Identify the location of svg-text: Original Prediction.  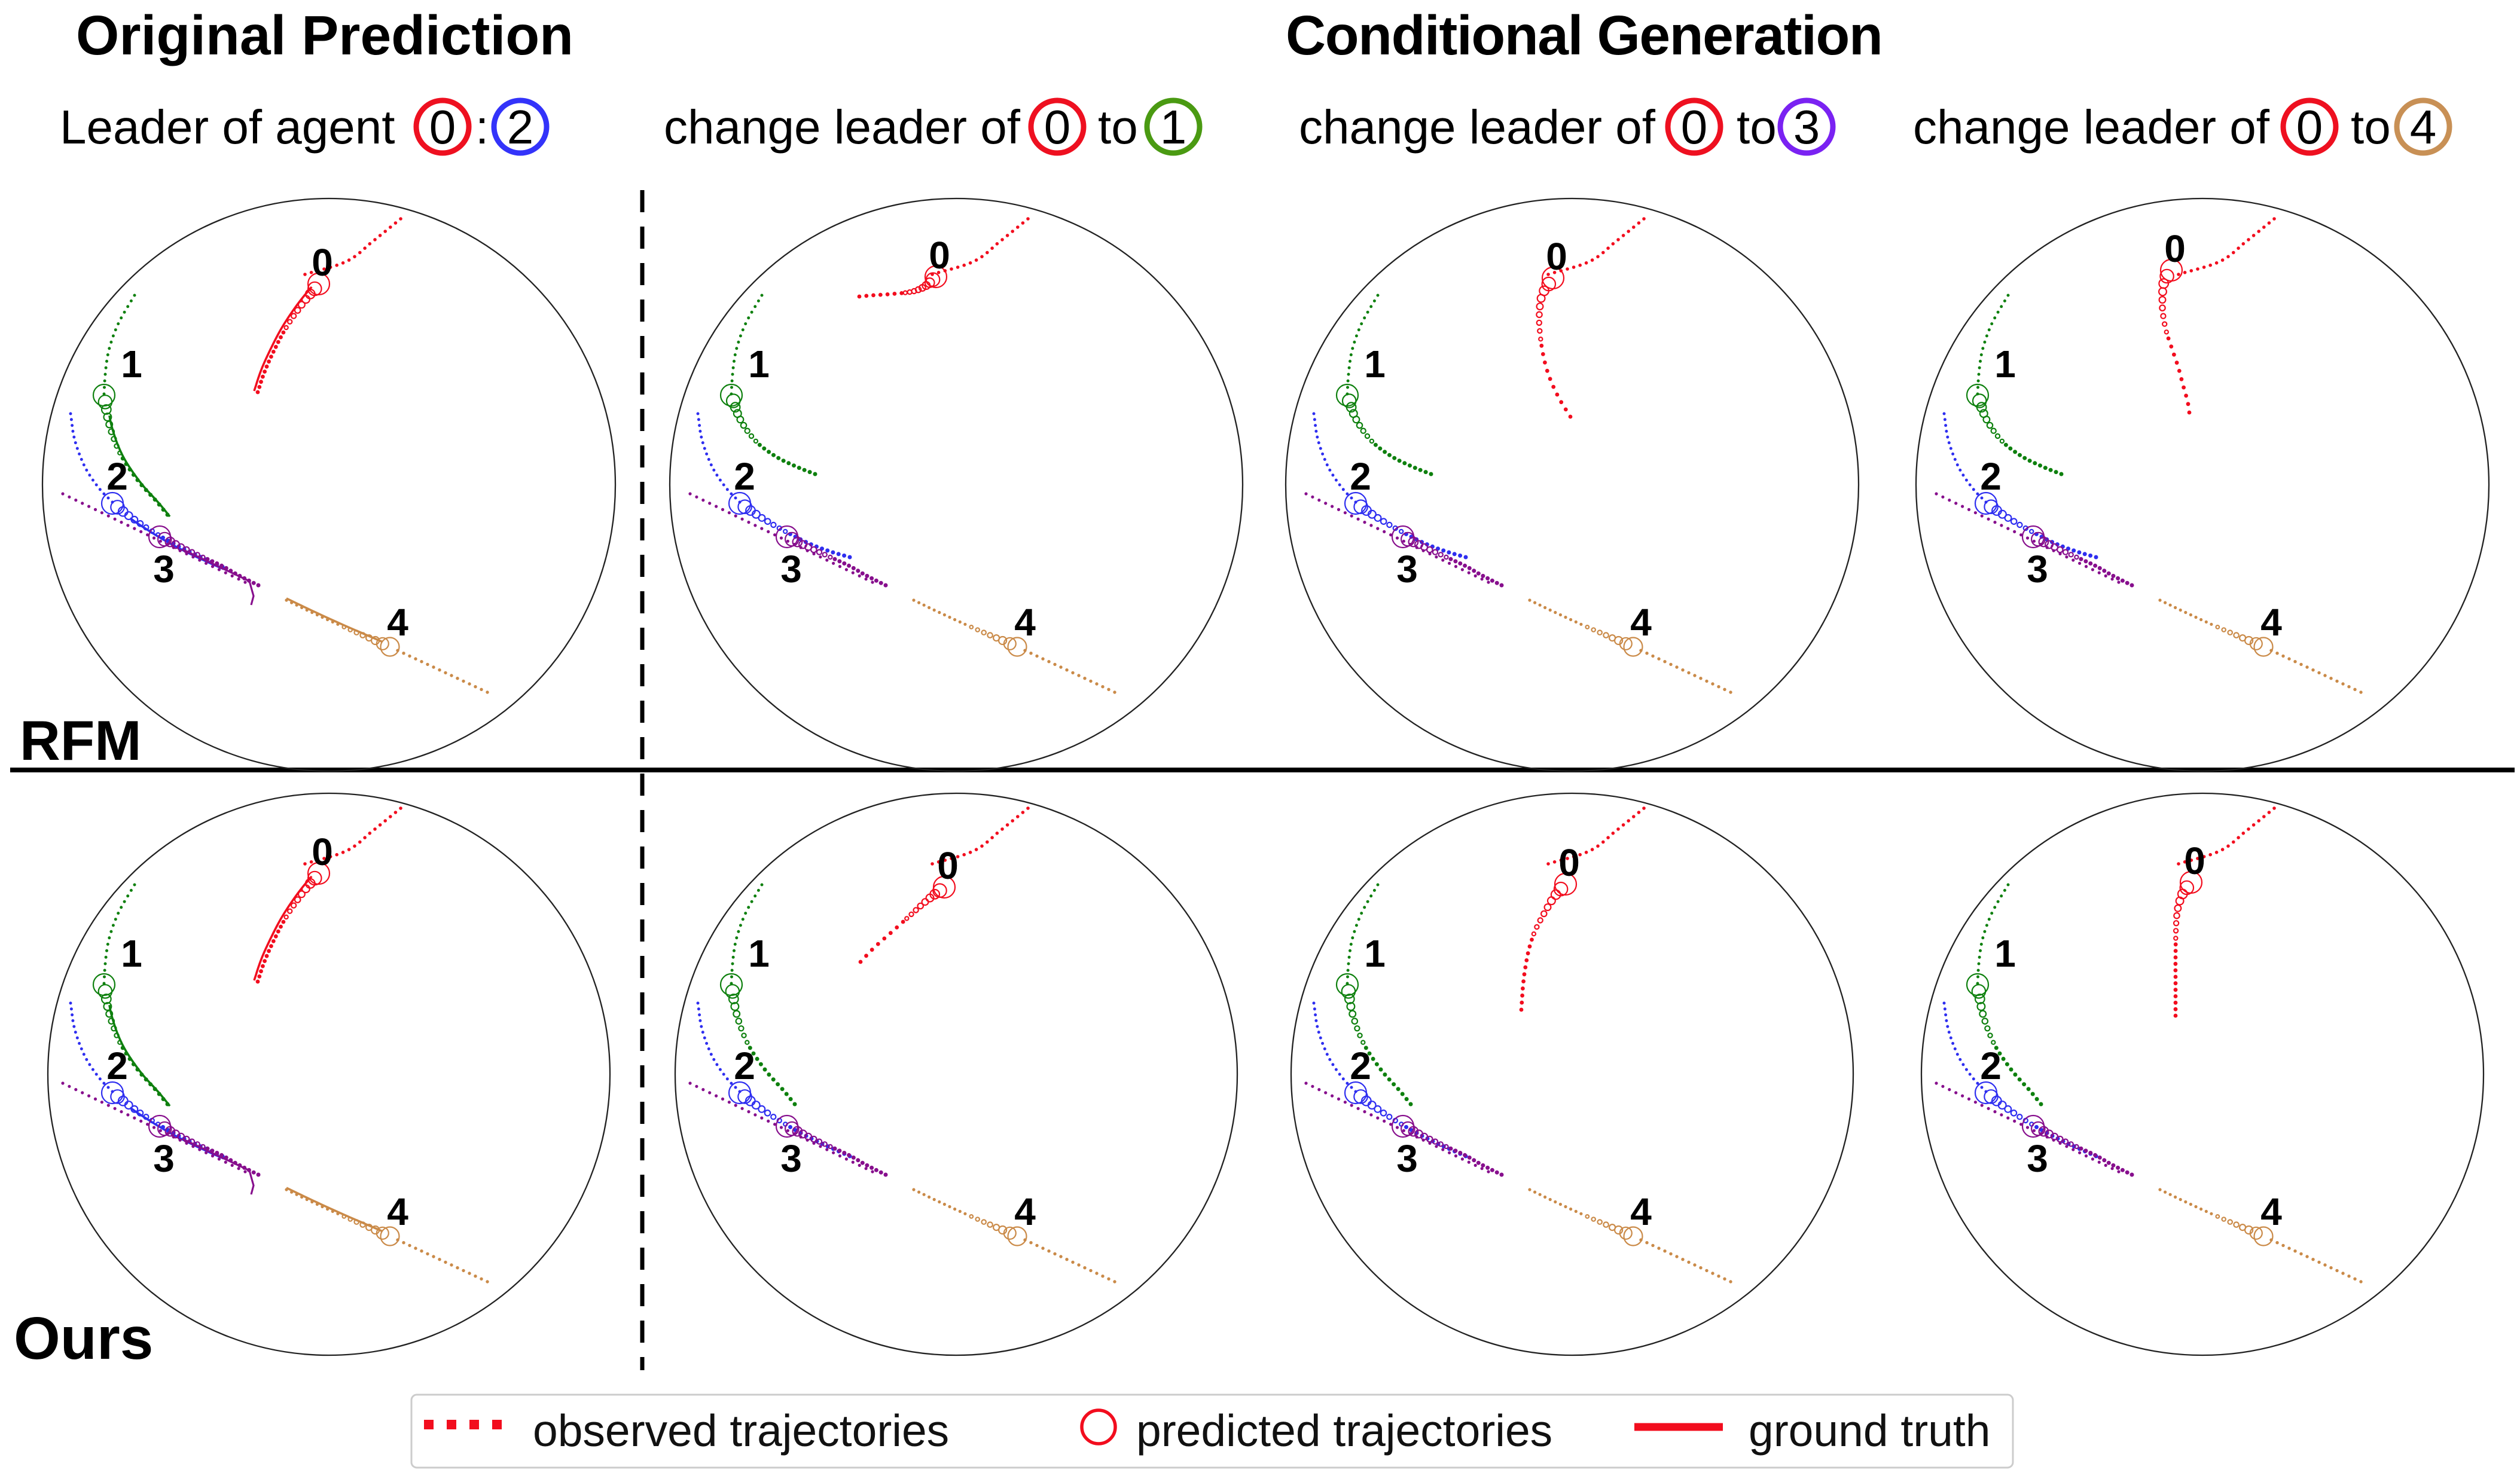
(325, 35).